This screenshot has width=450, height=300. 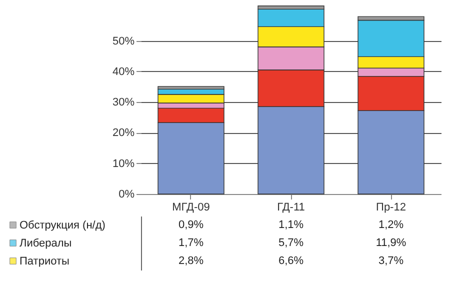 I want to click on data-label: 1,1%, so click(x=291, y=225).